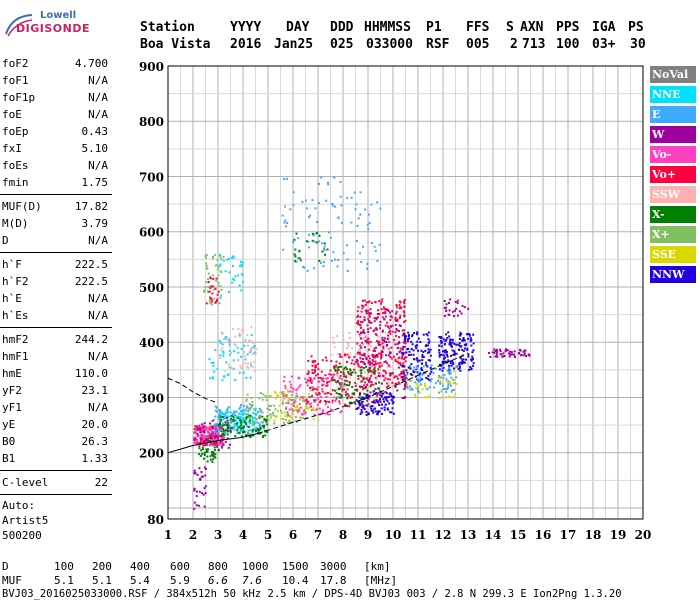  I want to click on footer-value: 10.4, so click(295, 580).